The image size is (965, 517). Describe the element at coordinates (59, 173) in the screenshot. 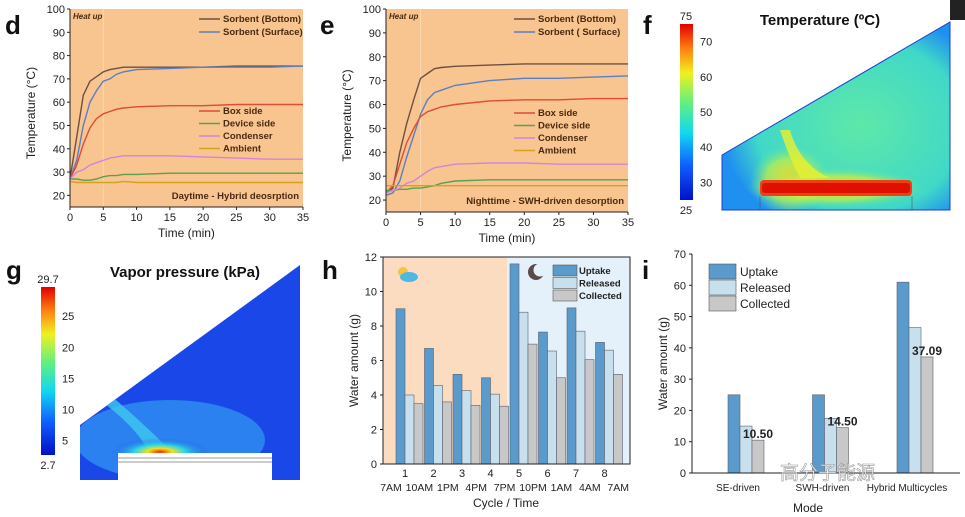

I see `d-y-tick-label: 30` at that location.